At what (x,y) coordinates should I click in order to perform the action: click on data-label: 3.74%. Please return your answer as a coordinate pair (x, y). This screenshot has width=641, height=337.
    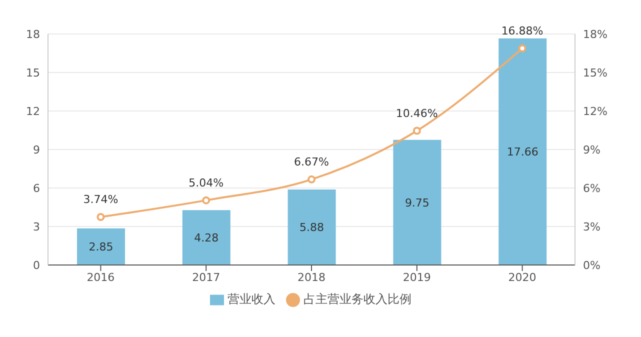
    Looking at the image, I should click on (100, 199).